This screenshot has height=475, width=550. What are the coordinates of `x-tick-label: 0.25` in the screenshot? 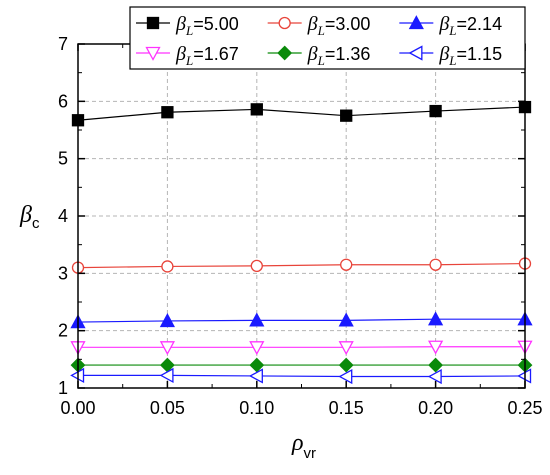 It's located at (524, 408).